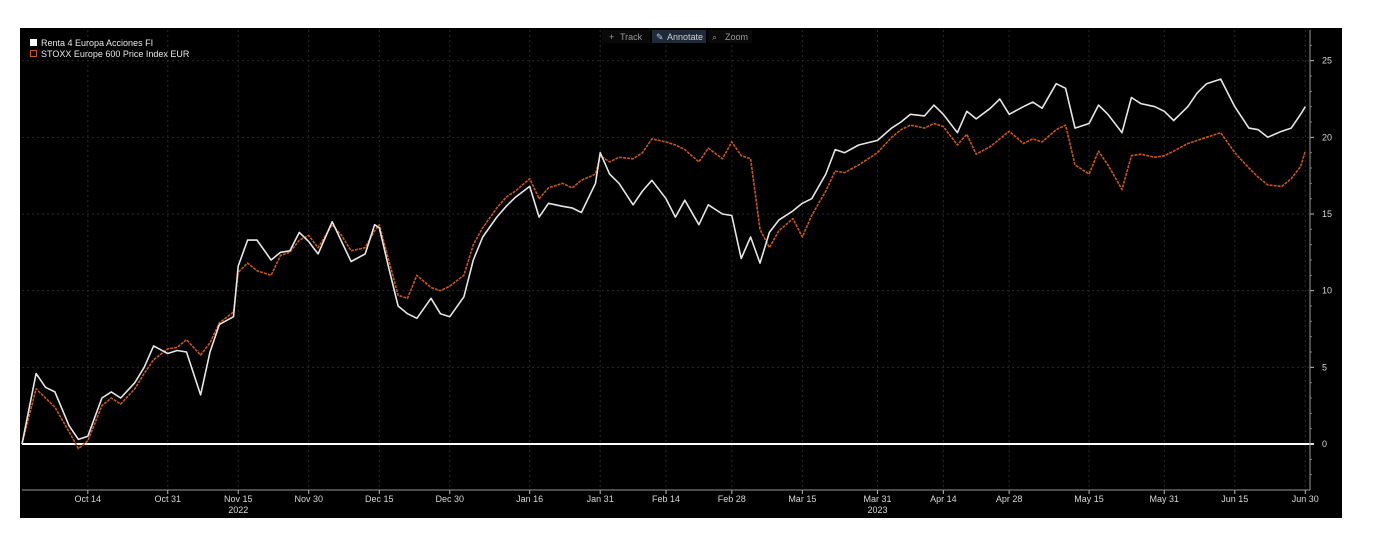 The width and height of the screenshot is (1383, 547). What do you see at coordinates (1327, 61) in the screenshot?
I see `y-tick-label: 25` at bounding box center [1327, 61].